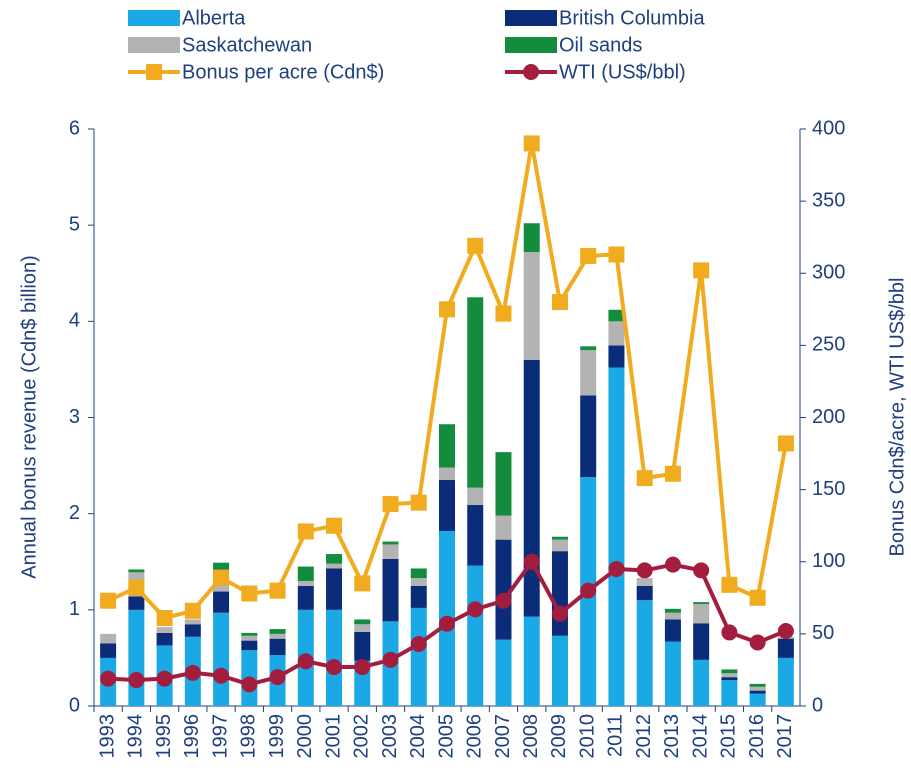  Describe the element at coordinates (823, 633) in the screenshot. I see `y2-tick-label: 50` at that location.